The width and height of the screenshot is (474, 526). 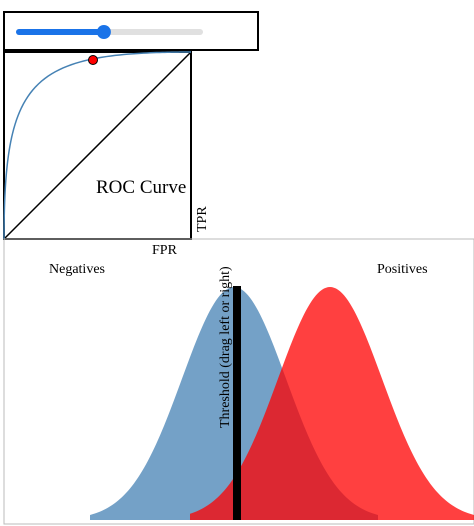 What do you see at coordinates (141, 187) in the screenshot?
I see `roc-title: ROC Curve` at bounding box center [141, 187].